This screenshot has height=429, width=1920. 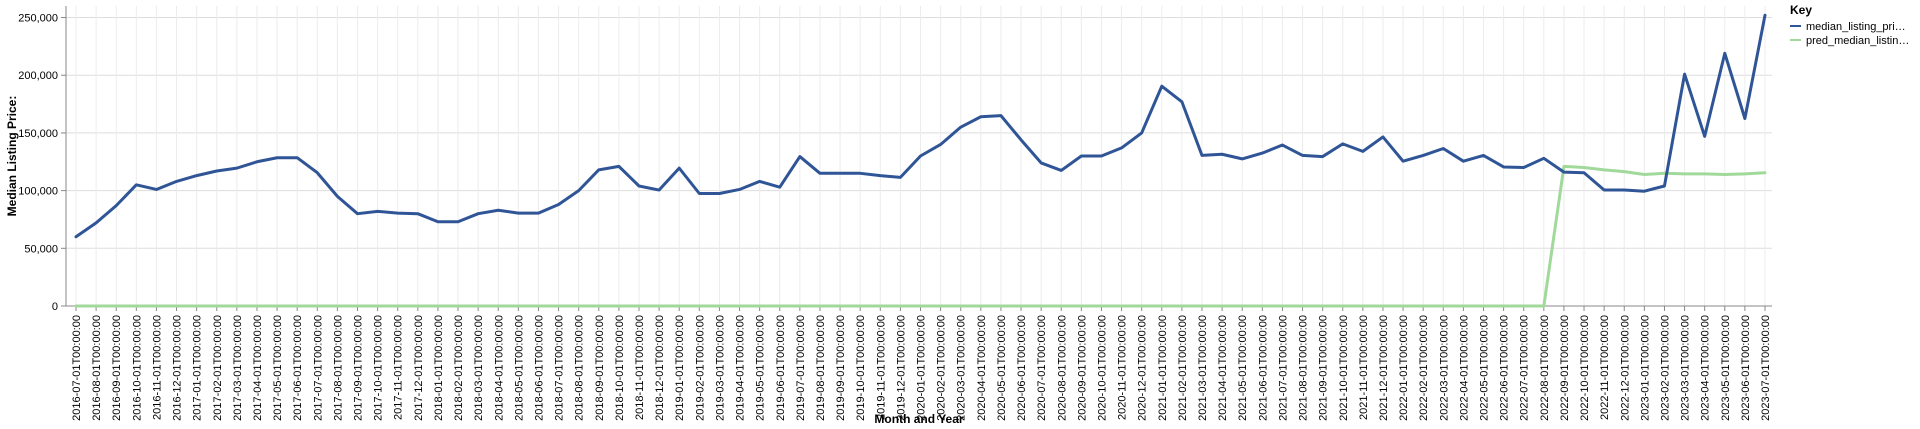 I want to click on x-tick-label: 2021-08-01T00:00:00, so click(x=1304, y=368).